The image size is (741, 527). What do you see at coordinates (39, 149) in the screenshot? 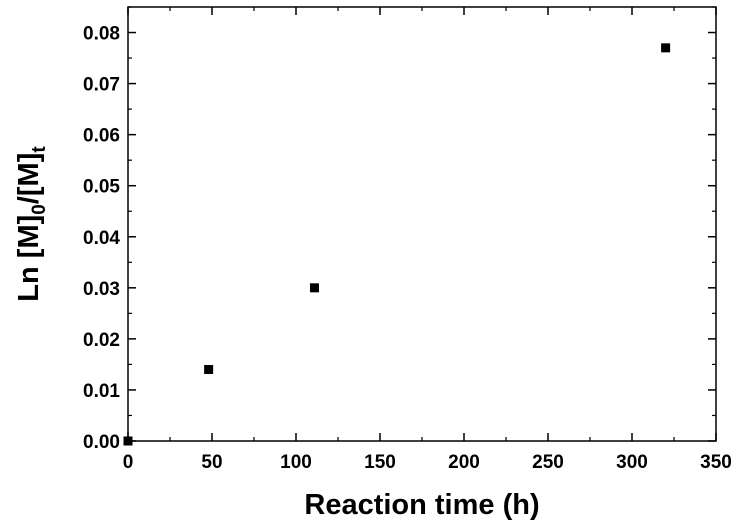
I see `y-axis-title-subscript: t` at bounding box center [39, 149].